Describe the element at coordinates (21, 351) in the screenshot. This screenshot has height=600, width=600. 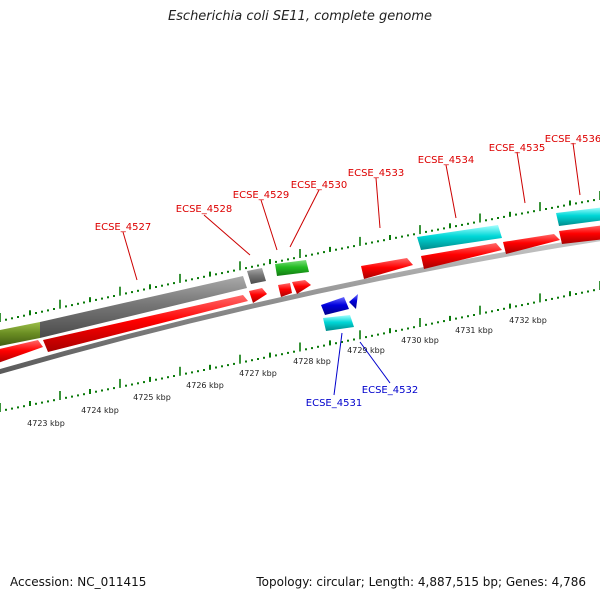
I see `gene-red-arrow` at that location.